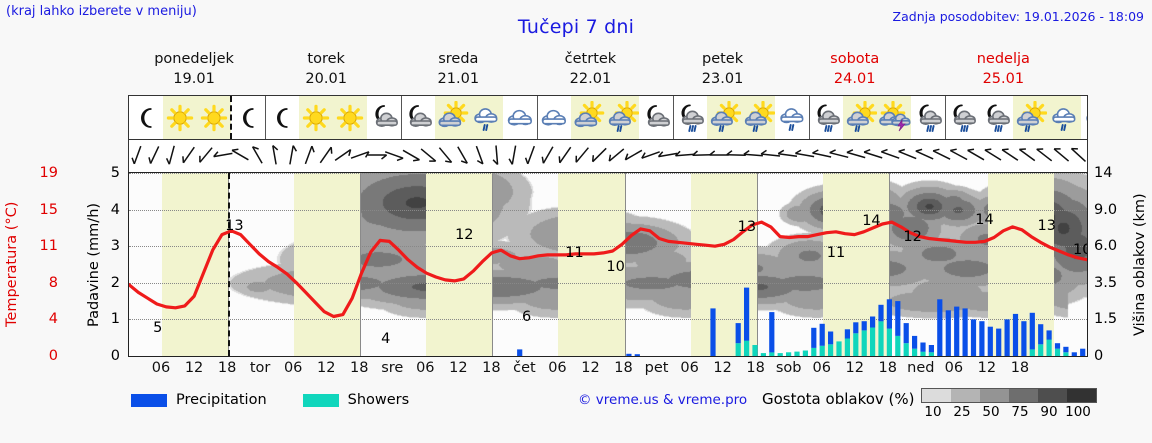 This screenshot has width=1152, height=443. Describe the element at coordinates (526, 316) in the screenshot. I see `temperature-label: 6` at that location.